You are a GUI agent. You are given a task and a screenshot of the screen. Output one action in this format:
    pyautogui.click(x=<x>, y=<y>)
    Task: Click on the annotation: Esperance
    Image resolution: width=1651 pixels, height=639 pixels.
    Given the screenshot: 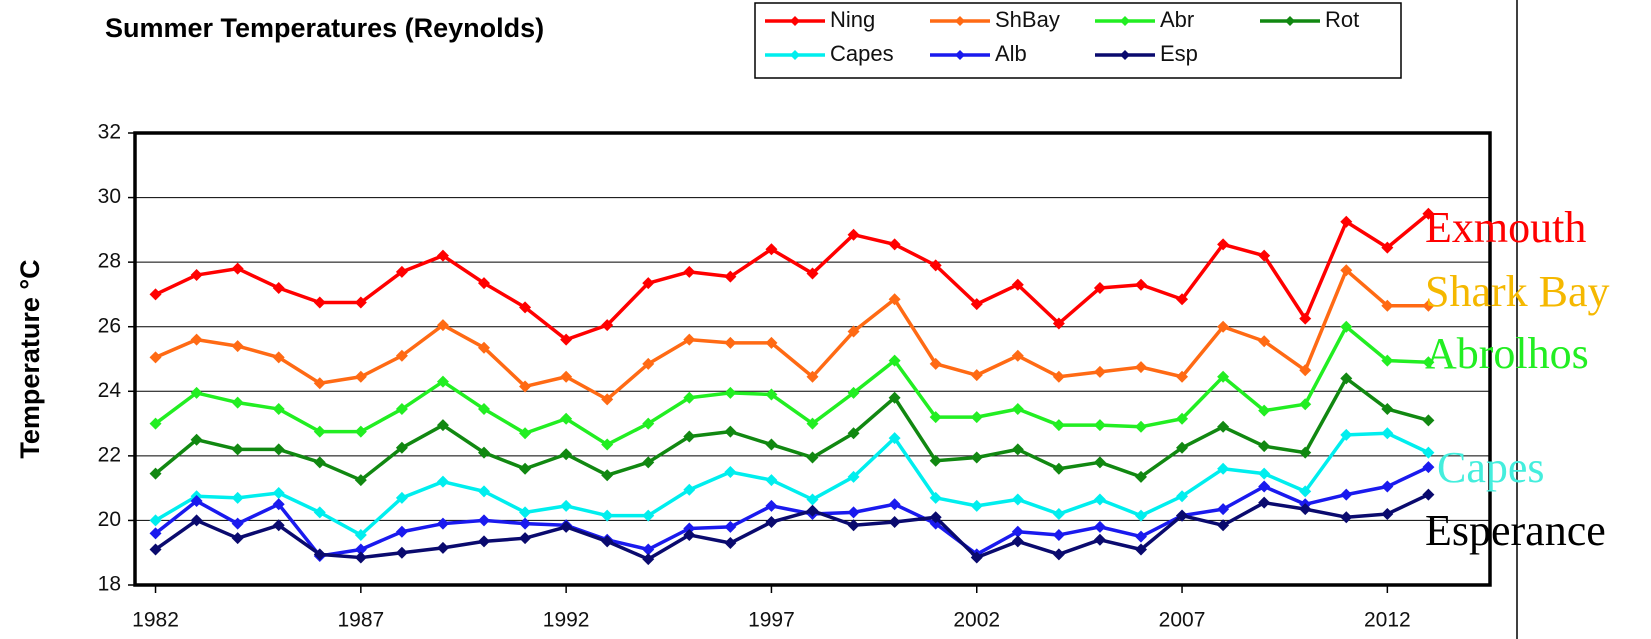 What is the action you would take?
    pyautogui.click(x=1515, y=530)
    